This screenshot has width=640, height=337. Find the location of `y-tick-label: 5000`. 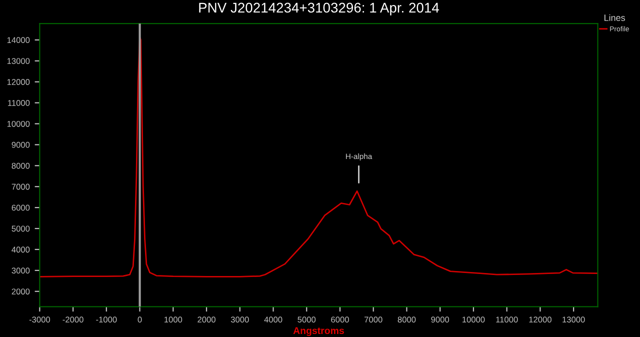

y-tick-label: 5000 is located at coordinates (21, 229).